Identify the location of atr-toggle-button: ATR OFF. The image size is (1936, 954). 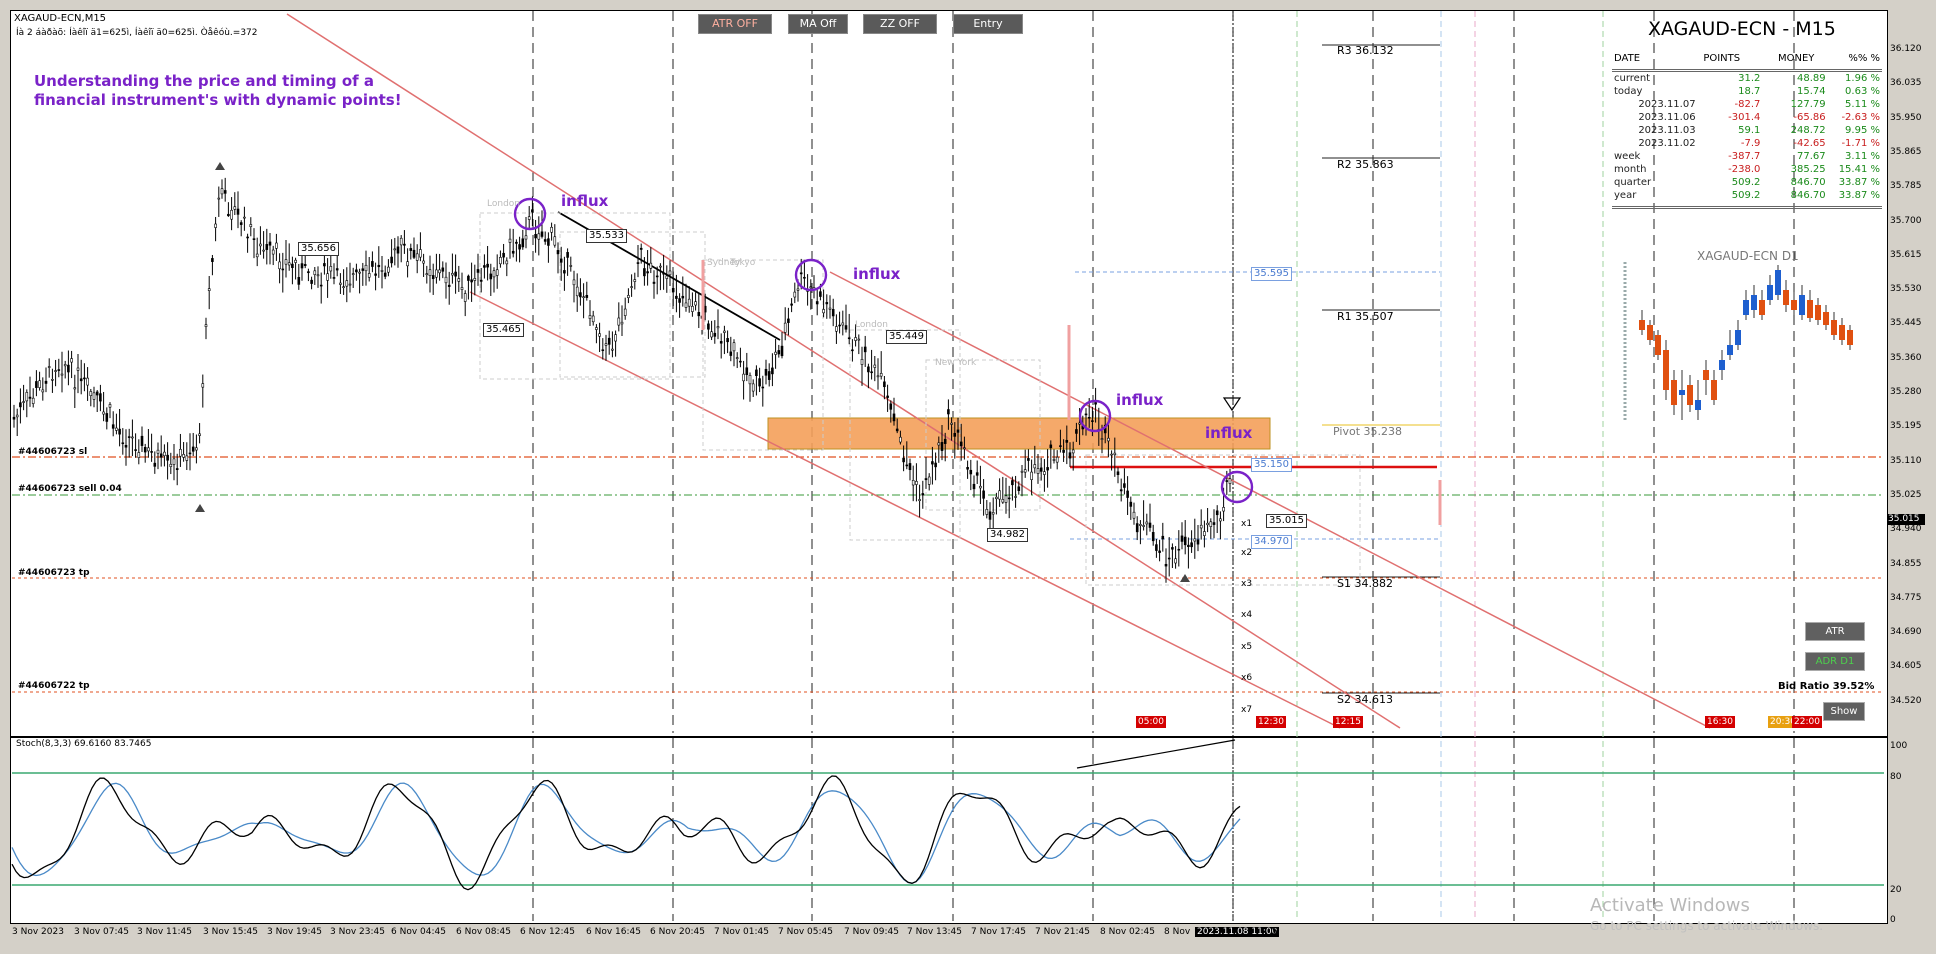
(735, 24).